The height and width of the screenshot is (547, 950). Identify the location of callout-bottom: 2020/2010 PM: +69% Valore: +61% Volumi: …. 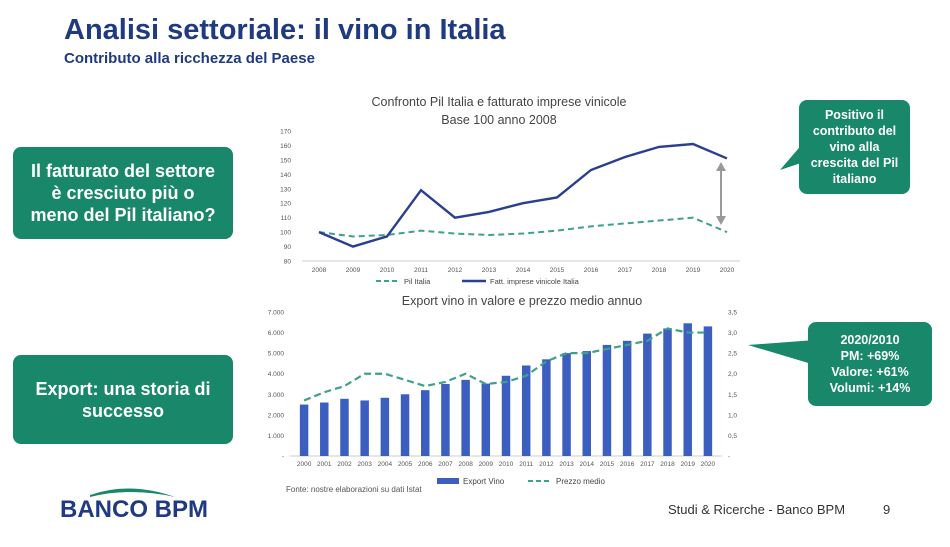
(870, 364).